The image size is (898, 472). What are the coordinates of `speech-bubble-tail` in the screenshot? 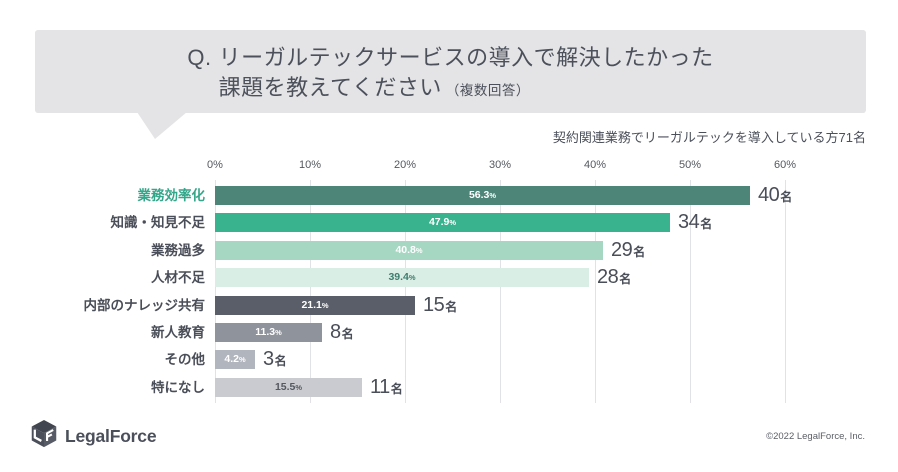 It's located at (162, 125).